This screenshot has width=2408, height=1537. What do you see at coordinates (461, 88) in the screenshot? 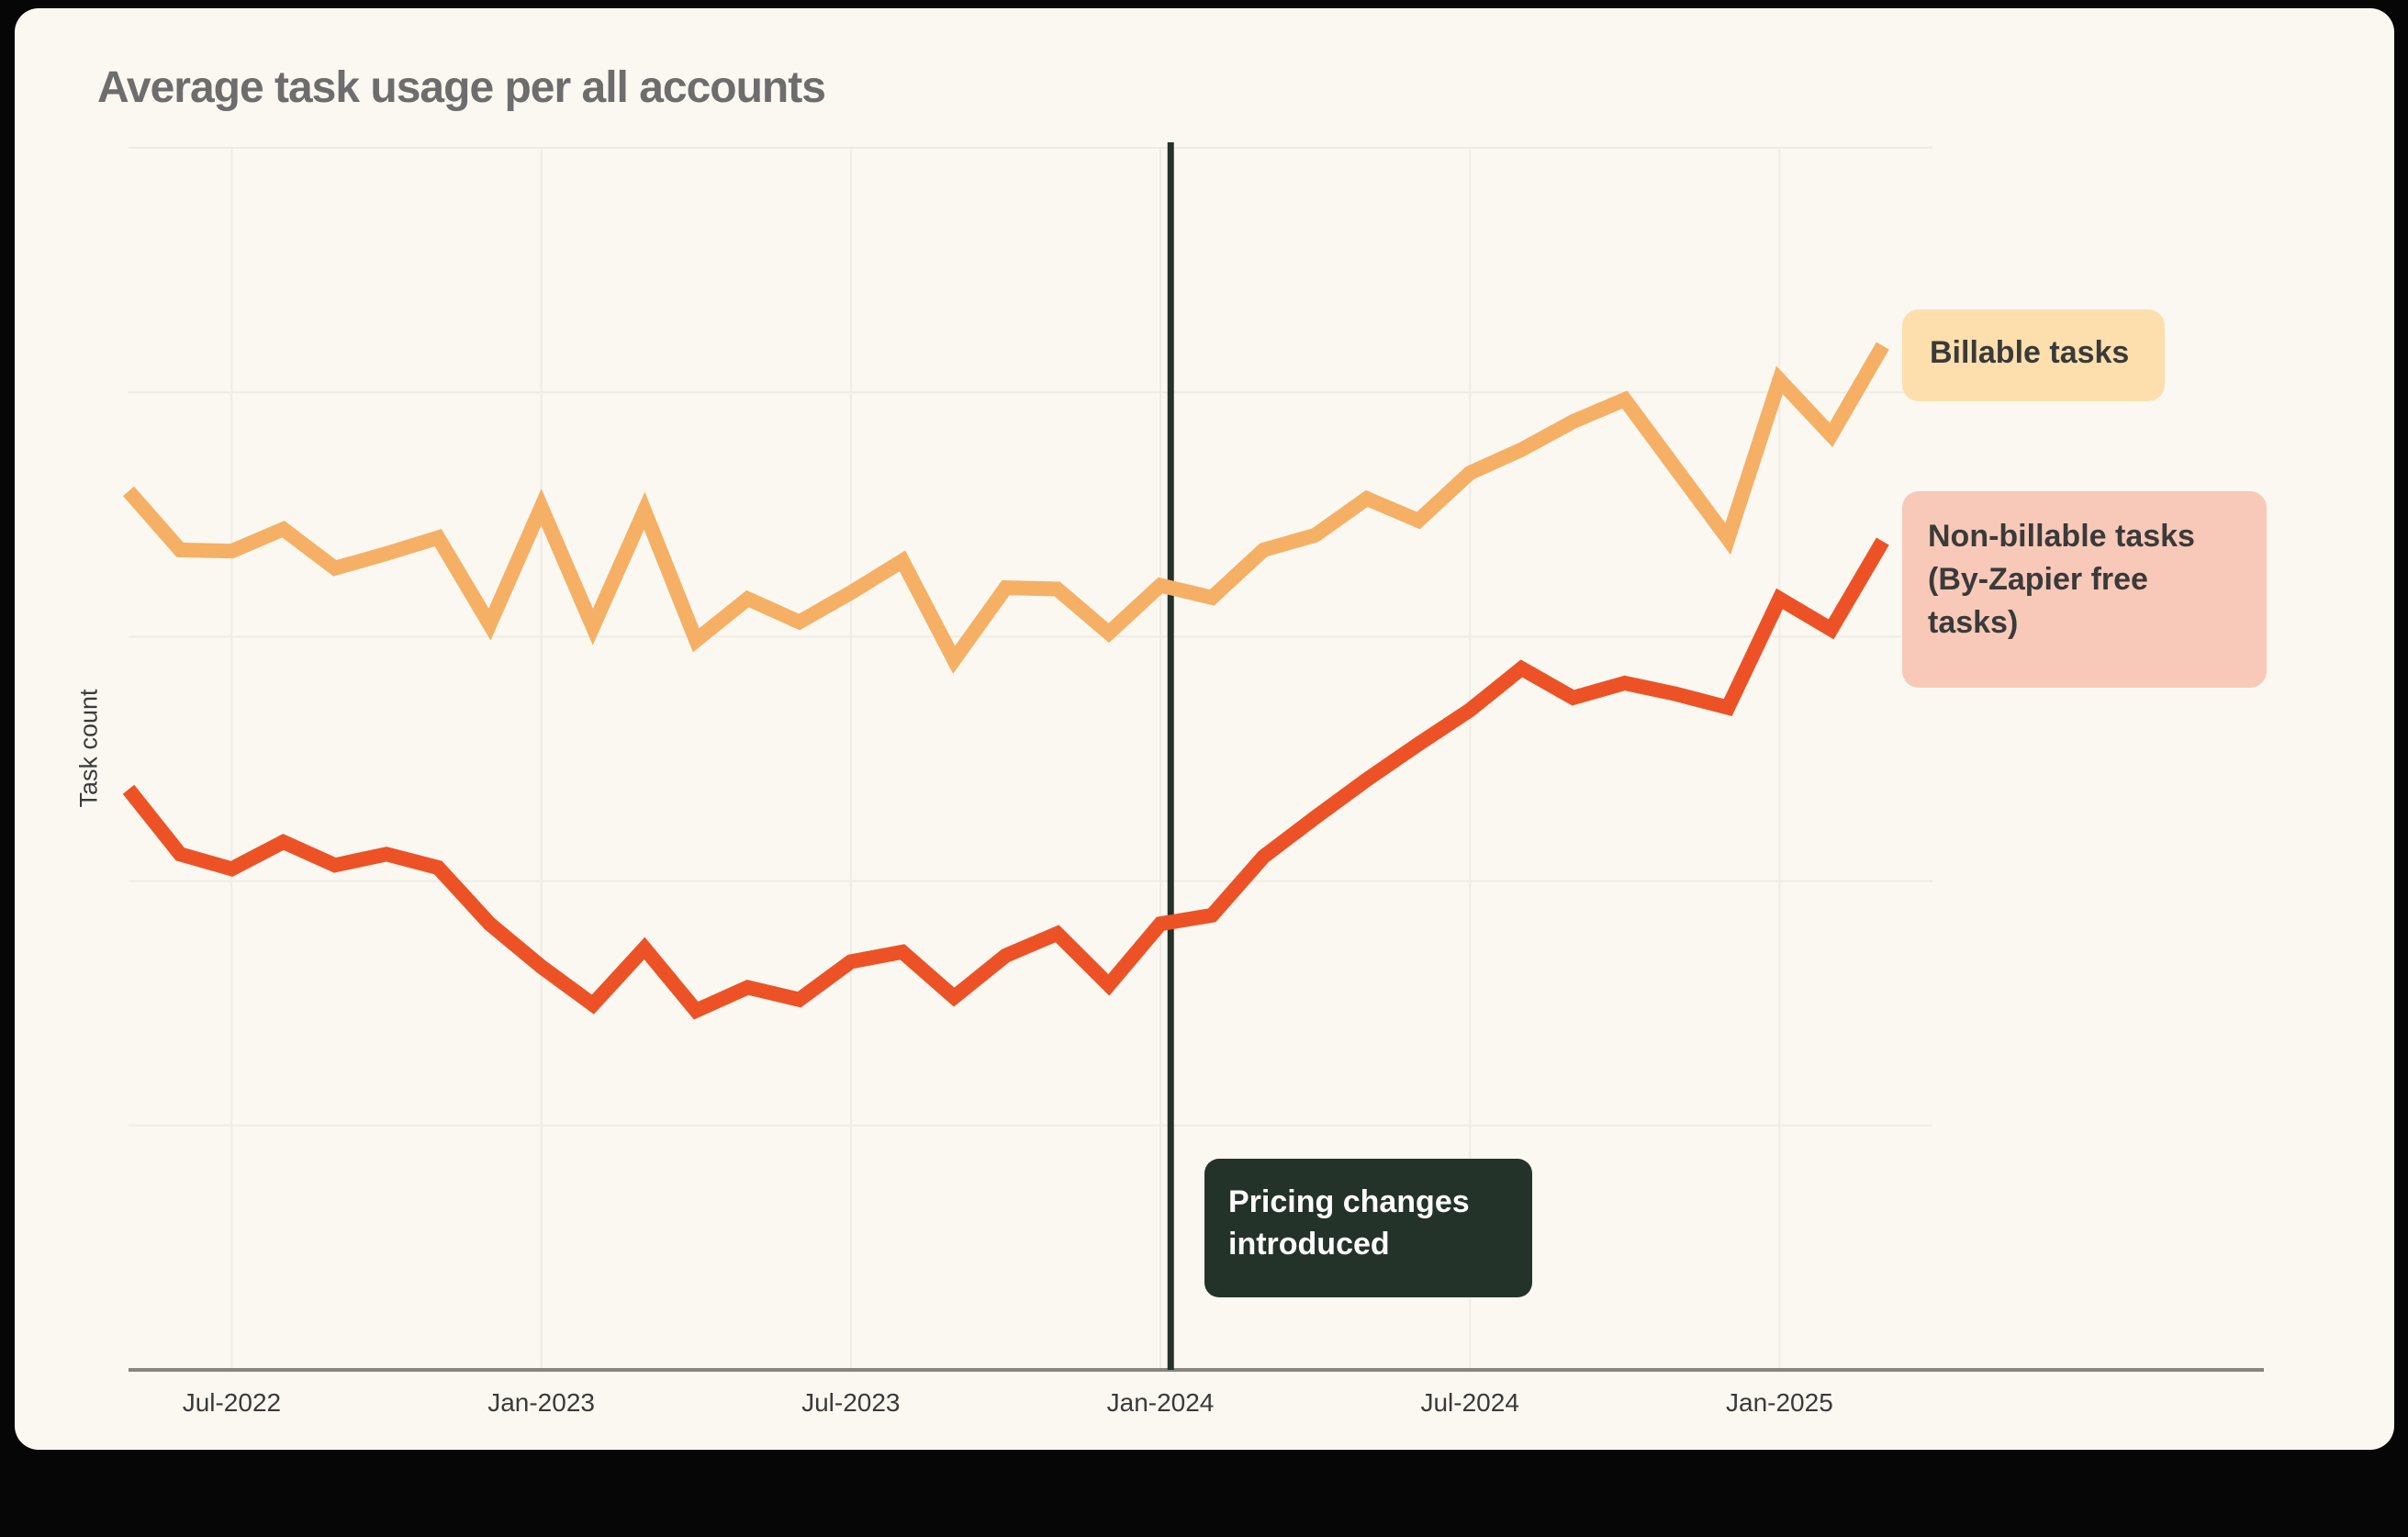
I see `page-title: Average task usage per all accounts` at bounding box center [461, 88].